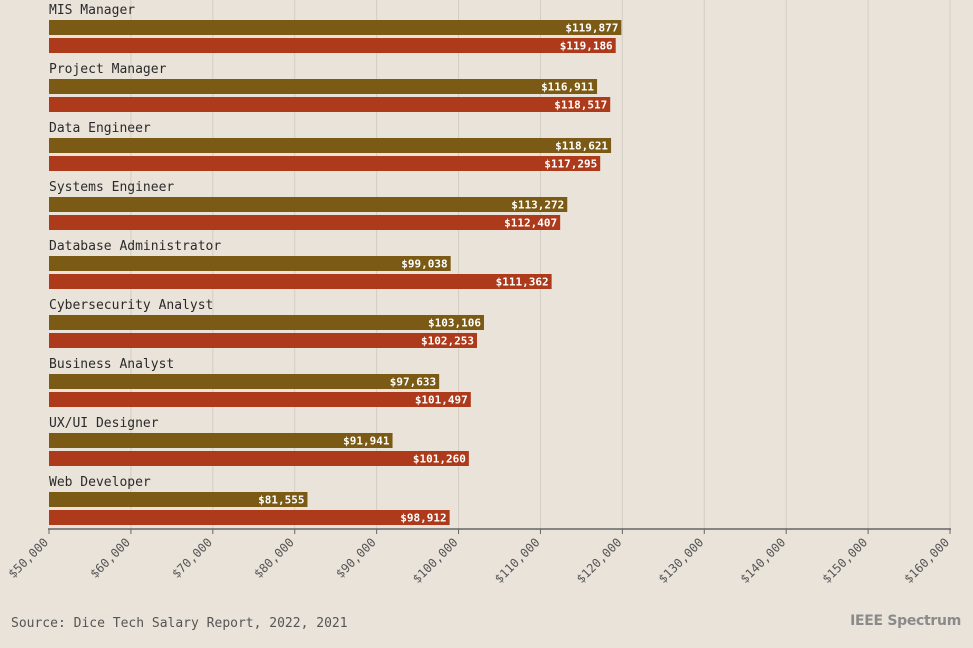 The width and height of the screenshot is (973, 648). I want to click on tick-label: $50,000, so click(28, 558).